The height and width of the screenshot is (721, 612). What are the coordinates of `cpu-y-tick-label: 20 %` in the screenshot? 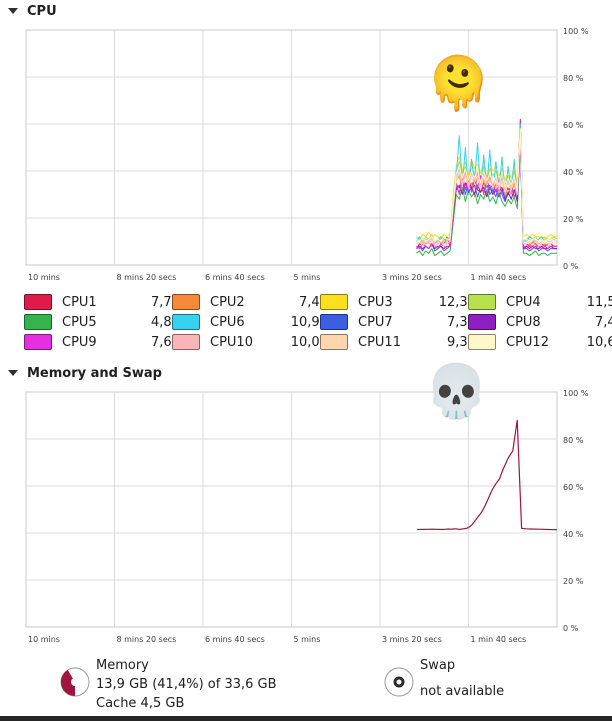 It's located at (573, 219).